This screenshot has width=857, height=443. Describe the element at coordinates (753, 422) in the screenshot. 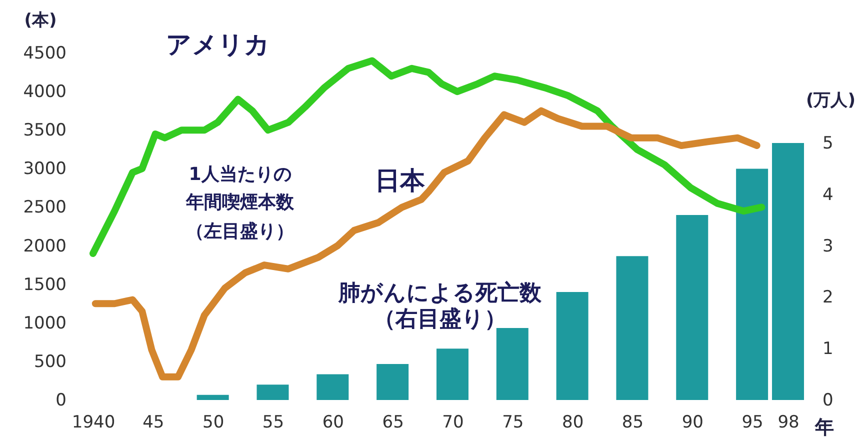

I see `x-tick-label: 95` at that location.